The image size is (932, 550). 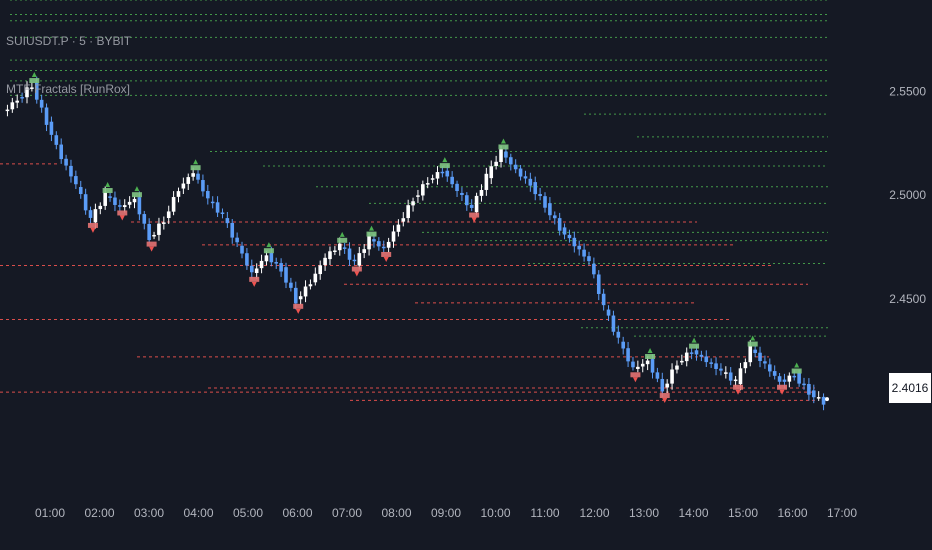 What do you see at coordinates (907, 91) in the screenshot?
I see `price-tick-label: 2.5500` at bounding box center [907, 91].